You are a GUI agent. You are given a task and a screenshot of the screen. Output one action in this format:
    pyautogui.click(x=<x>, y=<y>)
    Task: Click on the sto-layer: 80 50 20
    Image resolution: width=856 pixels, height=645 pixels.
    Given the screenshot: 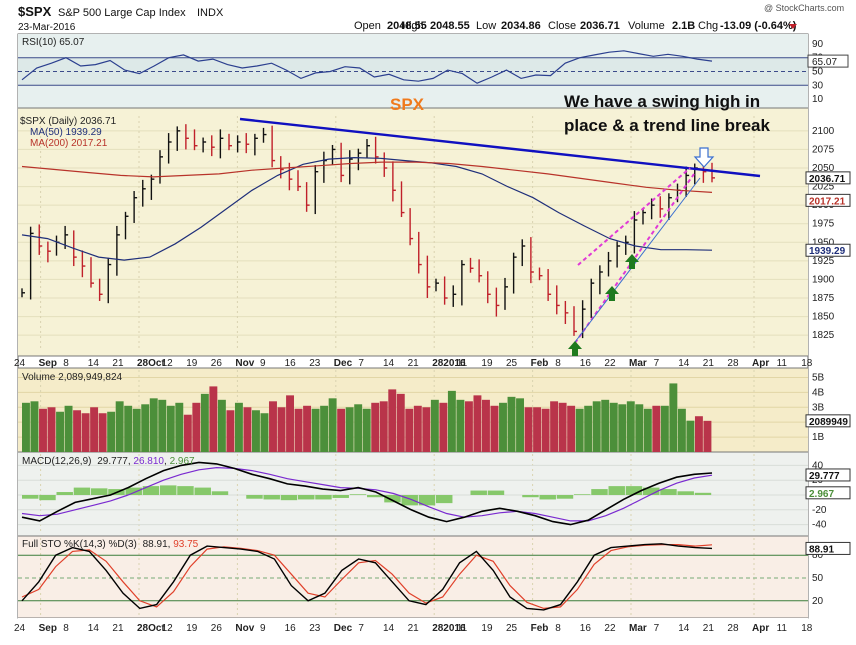 What is the action you would take?
    pyautogui.click(x=421, y=577)
    